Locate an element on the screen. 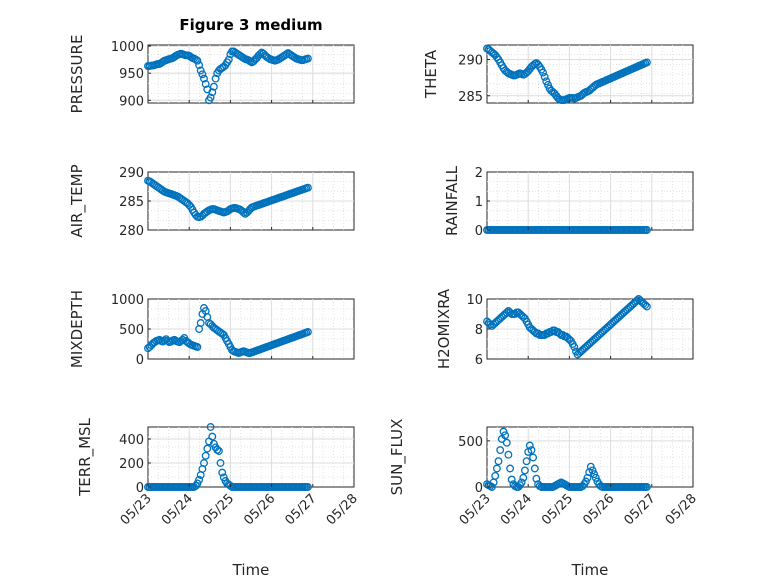 The width and height of the screenshot is (778, 583). chart-rainfall: 0 1 2 RAINFALL is located at coordinates (568, 202).